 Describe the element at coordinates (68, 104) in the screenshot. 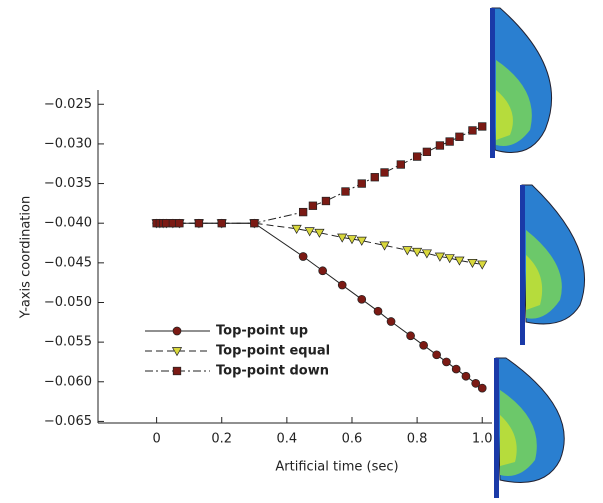

I see `y-tick-label: −0.025` at that location.